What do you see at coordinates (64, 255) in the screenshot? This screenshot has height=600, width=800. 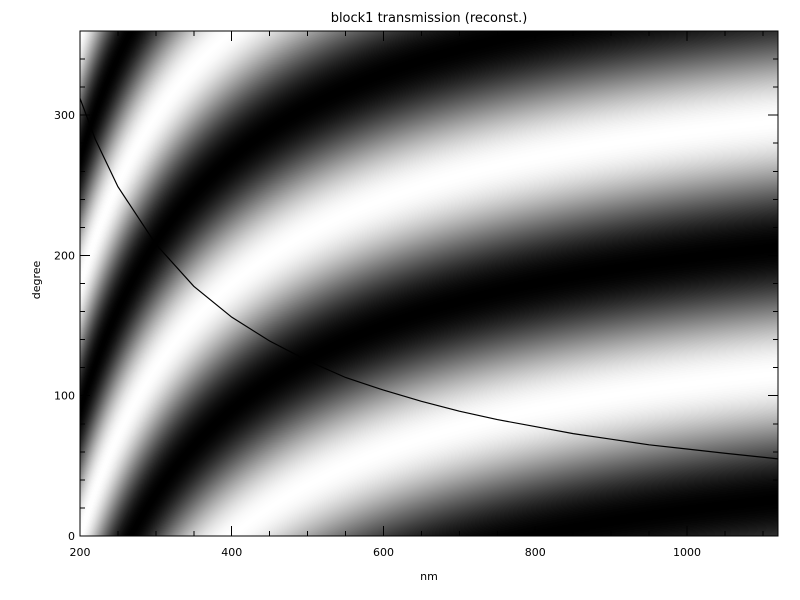 I see `y-tick-label: 200` at bounding box center [64, 255].